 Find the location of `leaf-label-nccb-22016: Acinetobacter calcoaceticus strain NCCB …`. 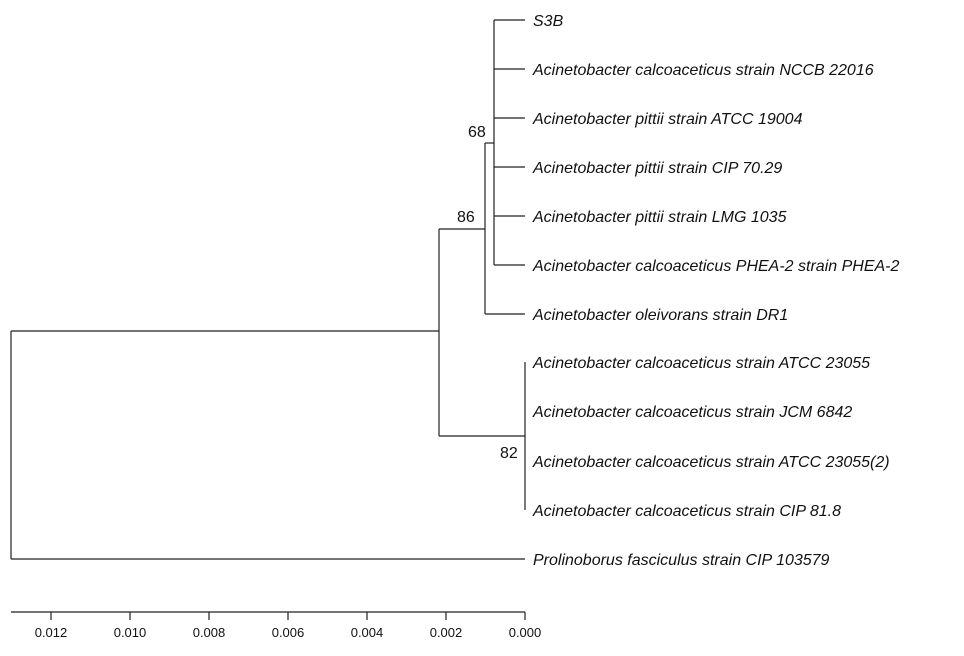

leaf-label-nccb-22016: Acinetobacter calcoaceticus strain NCCB … is located at coordinates (703, 70).